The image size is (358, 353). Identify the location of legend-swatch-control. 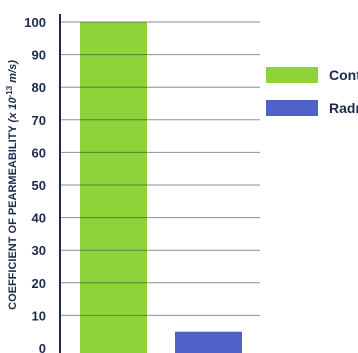
(292, 75).